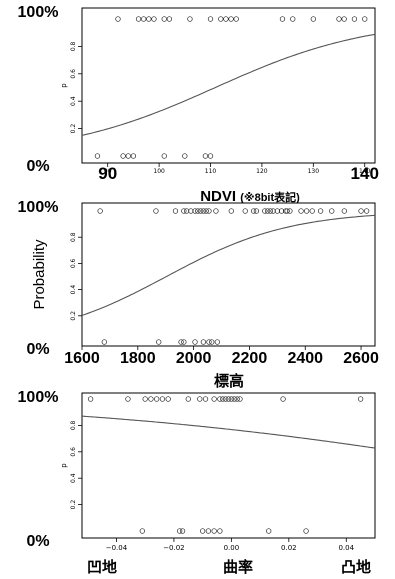  Describe the element at coordinates (211, 171) in the screenshot. I see `x-tick-label: 110` at that location.